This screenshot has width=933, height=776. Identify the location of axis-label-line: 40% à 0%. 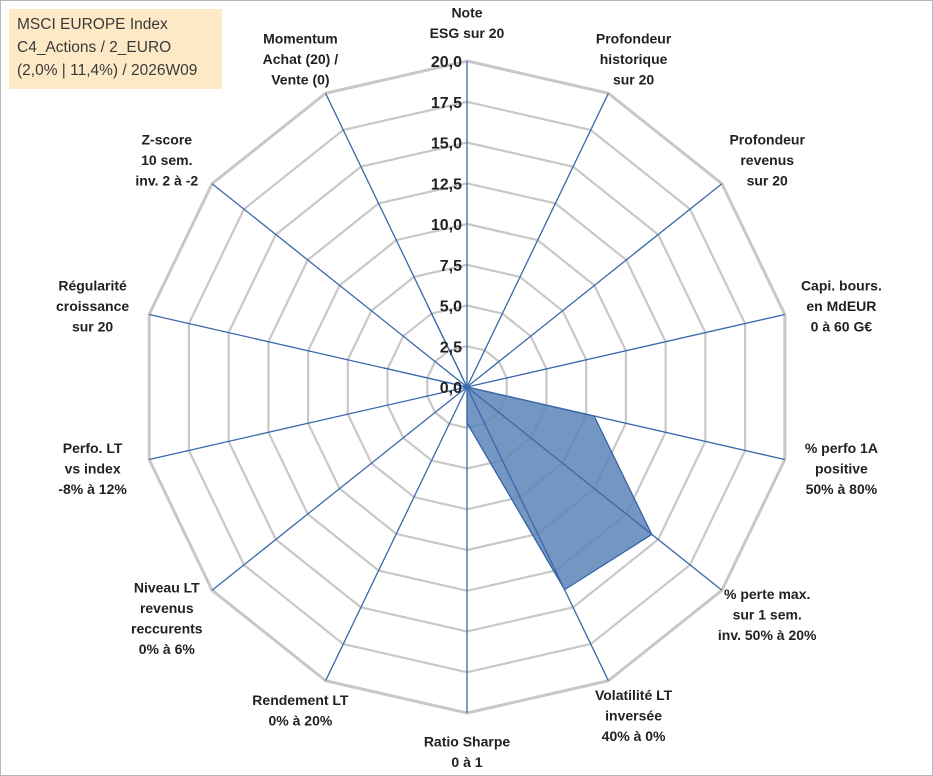
(634, 736).